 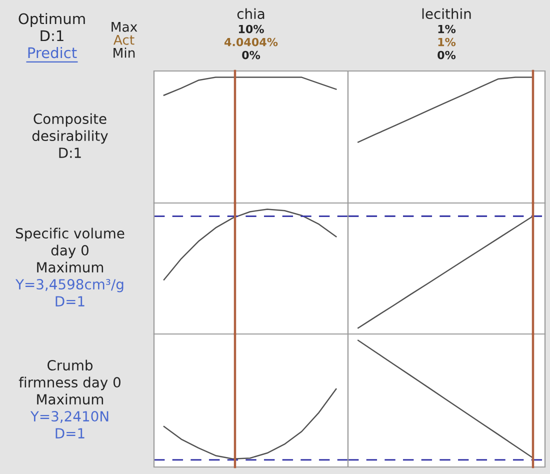 What do you see at coordinates (52, 52) in the screenshot?
I see `text: Predict` at bounding box center [52, 52].